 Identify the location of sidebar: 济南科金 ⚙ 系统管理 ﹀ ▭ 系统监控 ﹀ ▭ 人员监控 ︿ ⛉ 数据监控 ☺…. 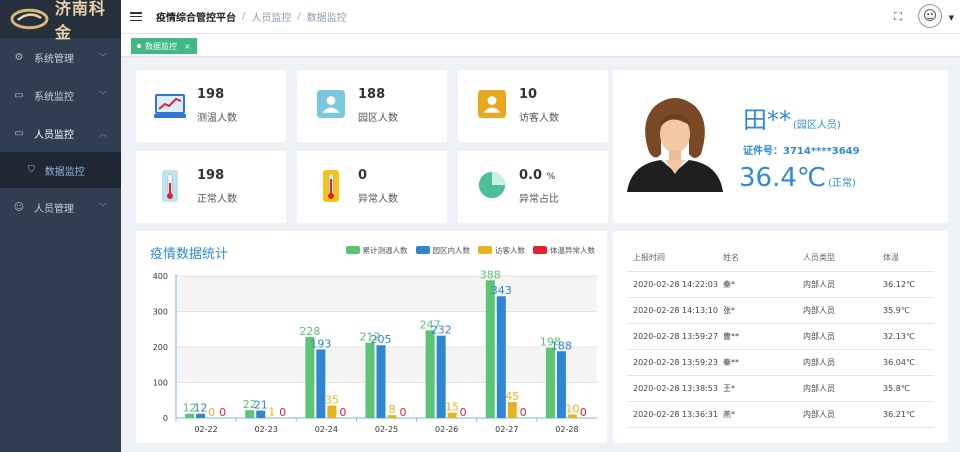
(60, 226).